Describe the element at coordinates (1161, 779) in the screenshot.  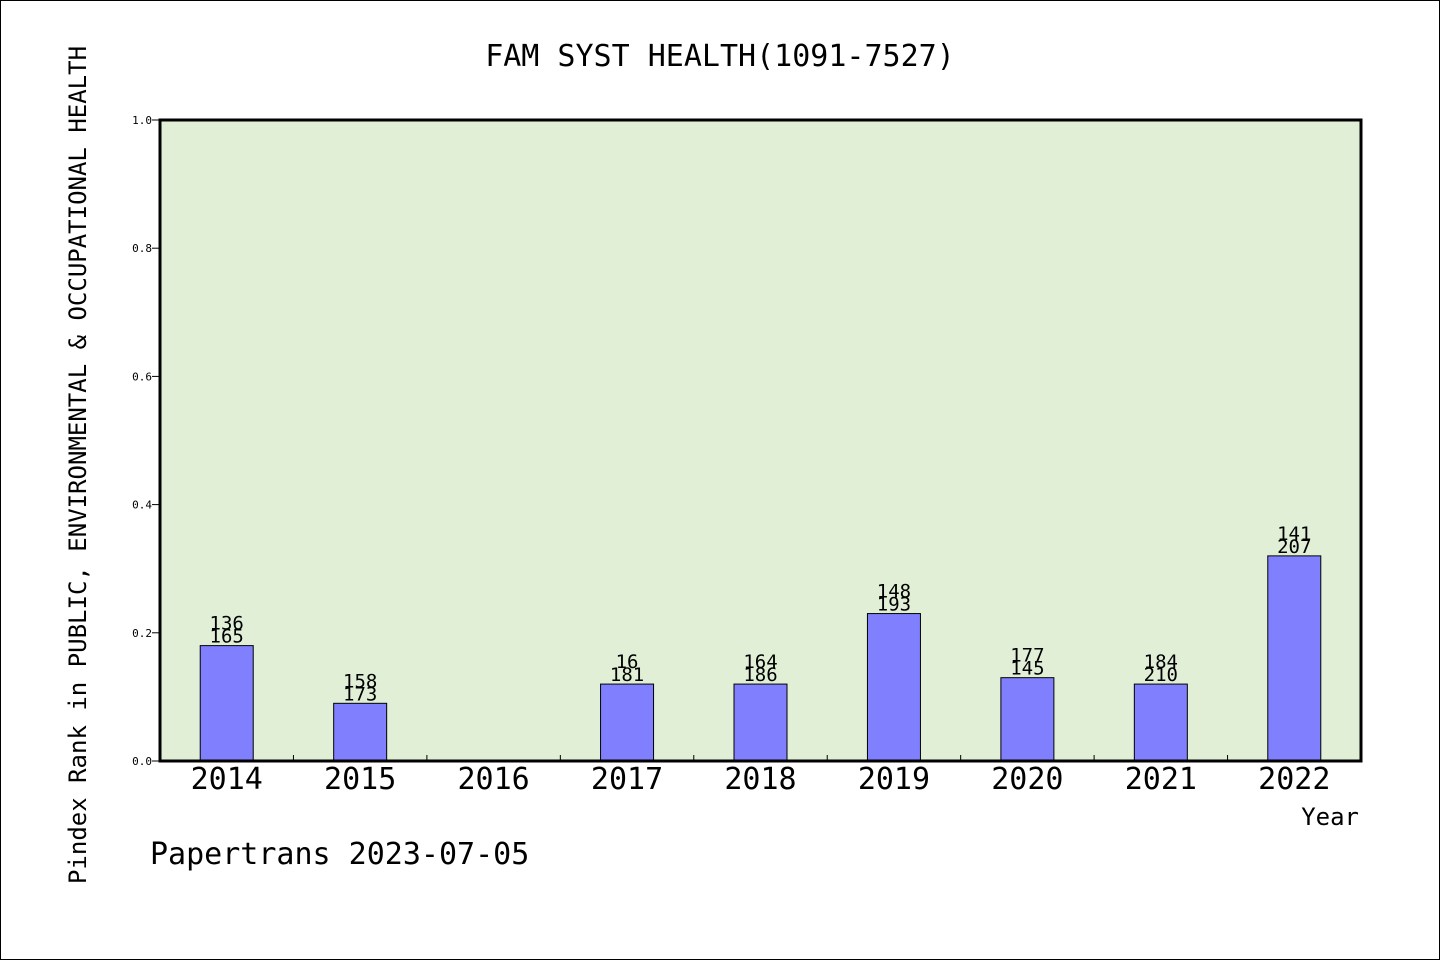
I see `x-tick-label: 2021` at that location.